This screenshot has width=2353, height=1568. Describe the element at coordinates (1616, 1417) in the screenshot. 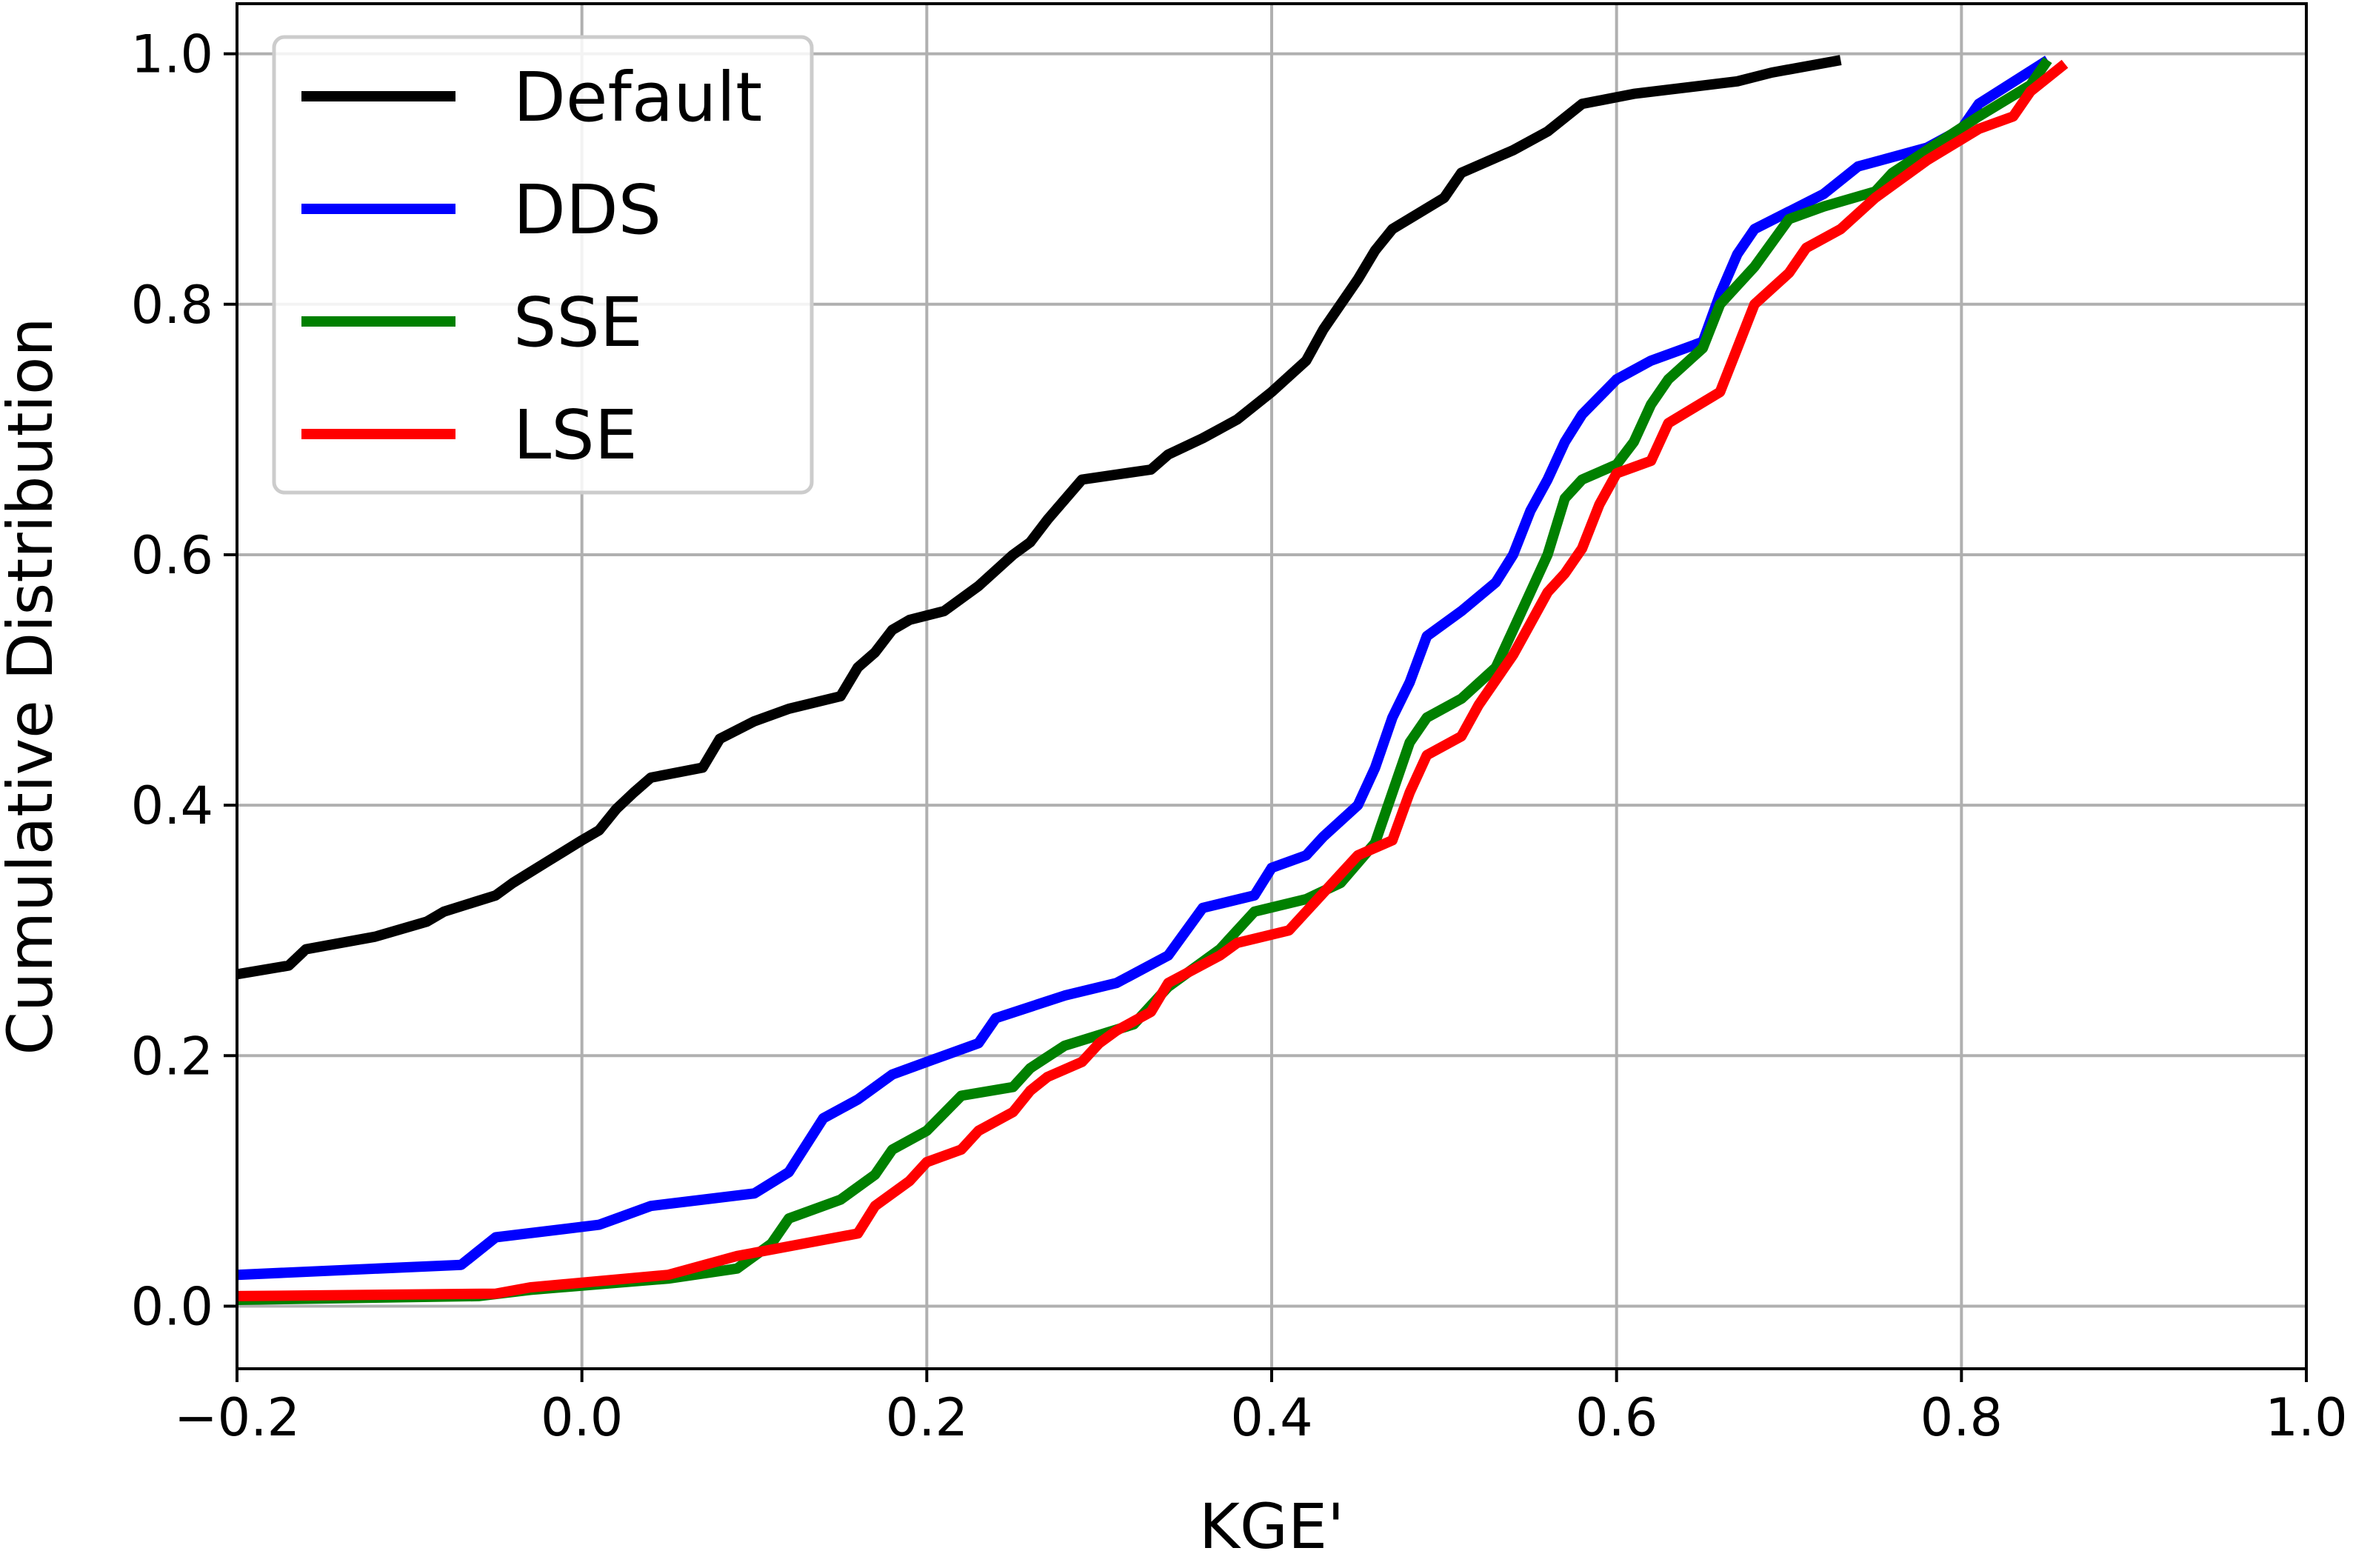

I see `x-tick-label: 0.6` at that location.